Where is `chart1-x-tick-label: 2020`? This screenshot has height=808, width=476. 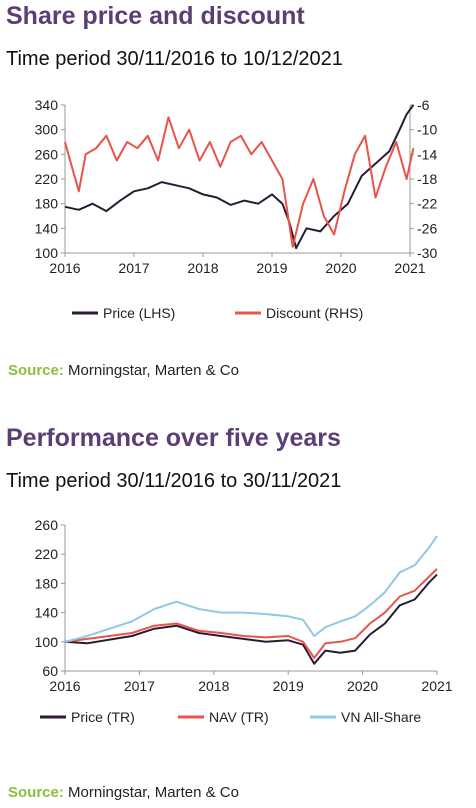
chart1-x-tick-label: 2020 is located at coordinates (340, 268).